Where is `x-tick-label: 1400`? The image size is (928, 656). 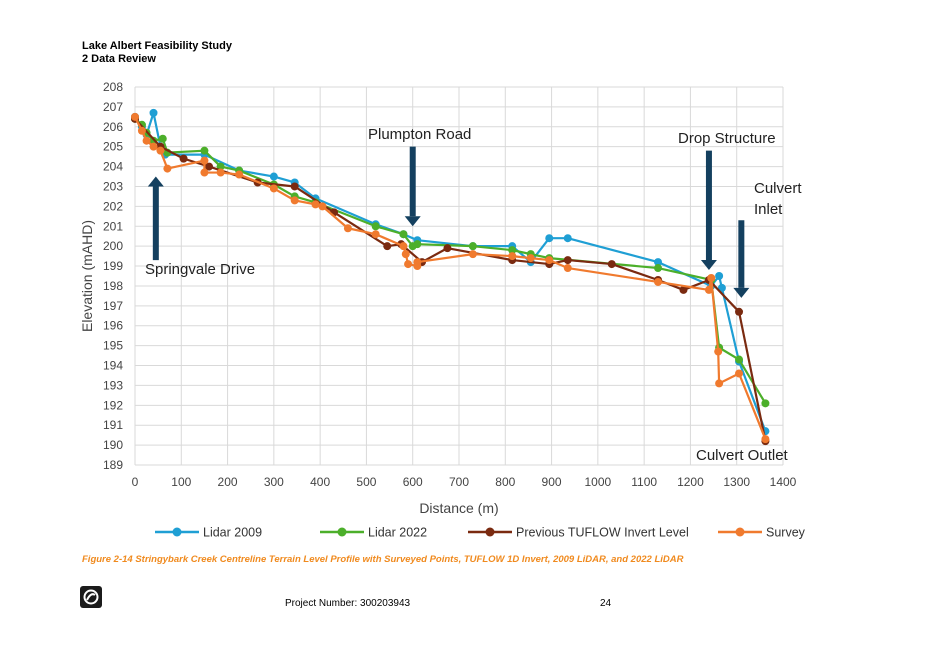
x-tick-label: 1400 is located at coordinates (783, 482).